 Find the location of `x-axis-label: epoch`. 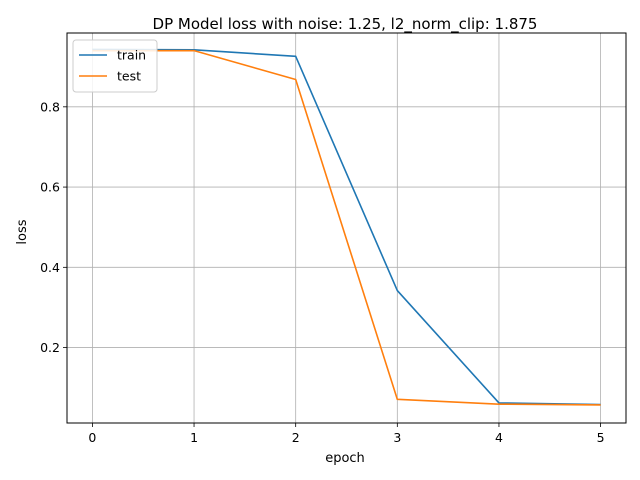

x-axis-label: epoch is located at coordinates (345, 458).